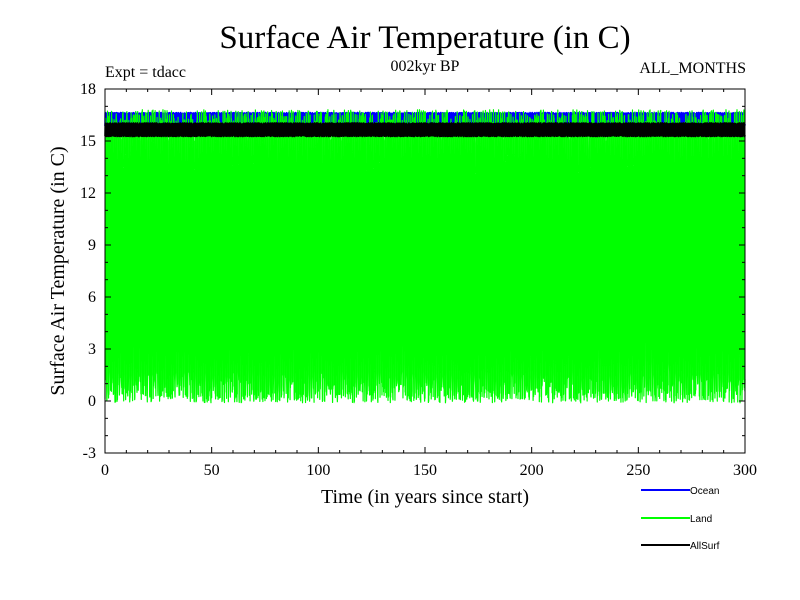 The height and width of the screenshot is (600, 800). I want to click on x-tick-label: 50, so click(212, 470).